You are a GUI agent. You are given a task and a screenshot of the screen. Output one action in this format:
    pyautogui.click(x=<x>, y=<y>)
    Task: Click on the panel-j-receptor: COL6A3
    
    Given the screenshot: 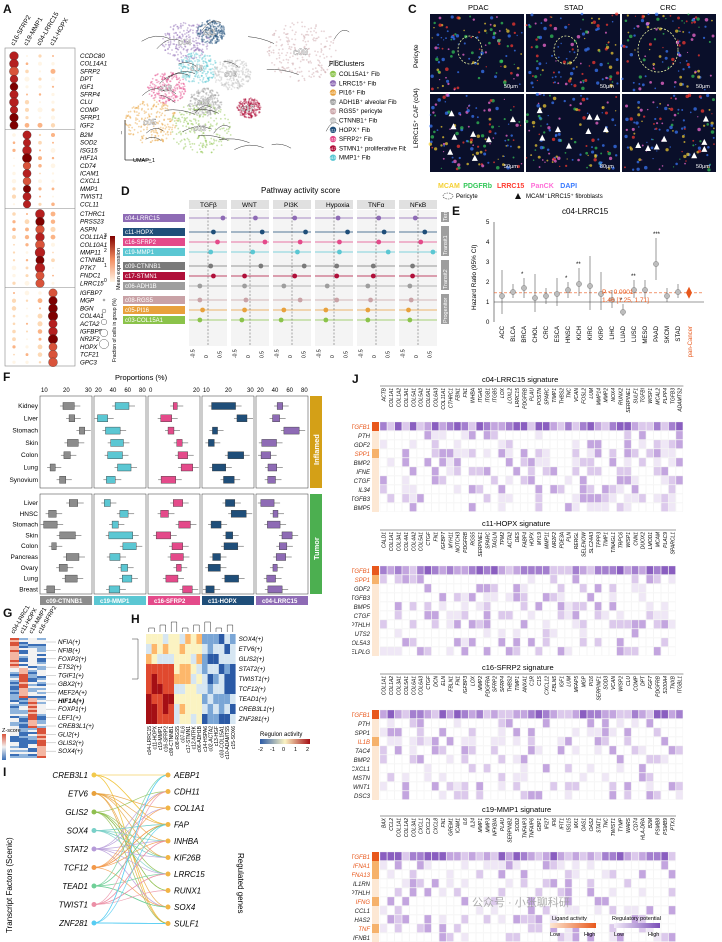 What is the action you would take?
    pyautogui.click(x=437, y=397)
    